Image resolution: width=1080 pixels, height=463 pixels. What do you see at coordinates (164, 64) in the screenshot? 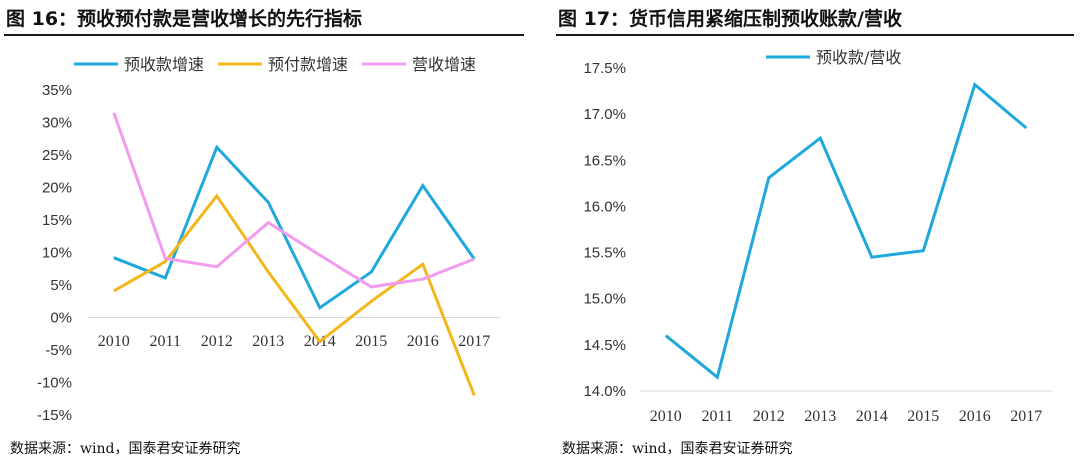
I see `legend-label: 预收款增速` at bounding box center [164, 64].